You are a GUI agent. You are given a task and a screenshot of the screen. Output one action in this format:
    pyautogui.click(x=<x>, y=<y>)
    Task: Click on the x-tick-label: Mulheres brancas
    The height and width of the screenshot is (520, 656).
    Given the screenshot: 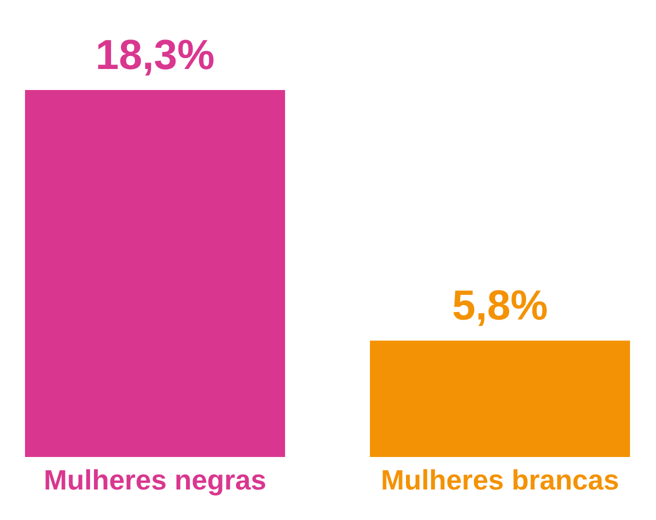 What is the action you would take?
    pyautogui.click(x=500, y=480)
    